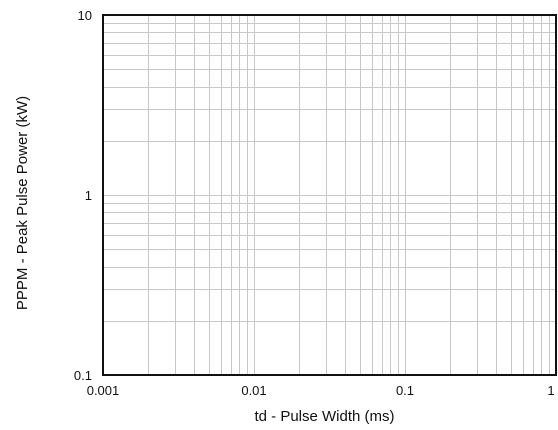 The image size is (558, 430). Describe the element at coordinates (22, 203) in the screenshot. I see `y-axis-title: PPPM - Peak Pulse Power (kW)` at that location.